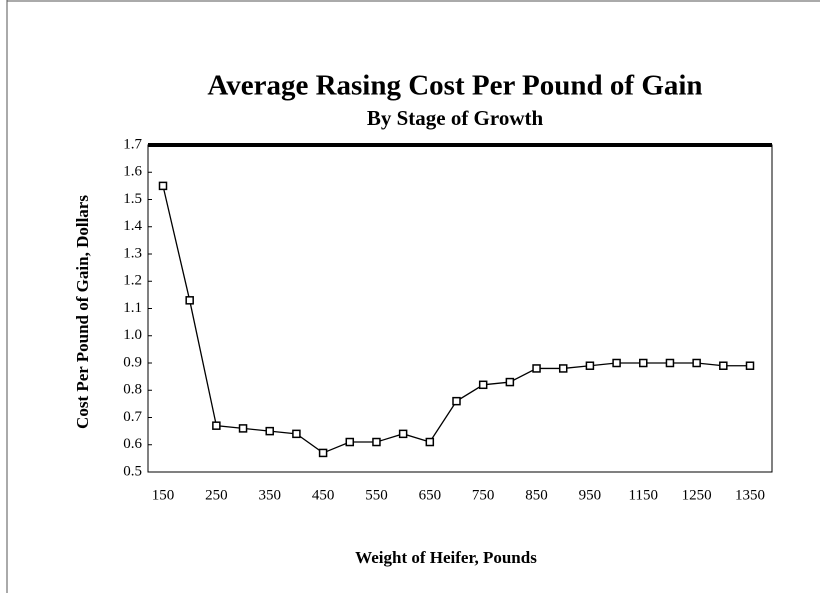 This screenshot has height=593, width=820. Describe the element at coordinates (132, 444) in the screenshot. I see `y-tick-label: 0.6` at that location.